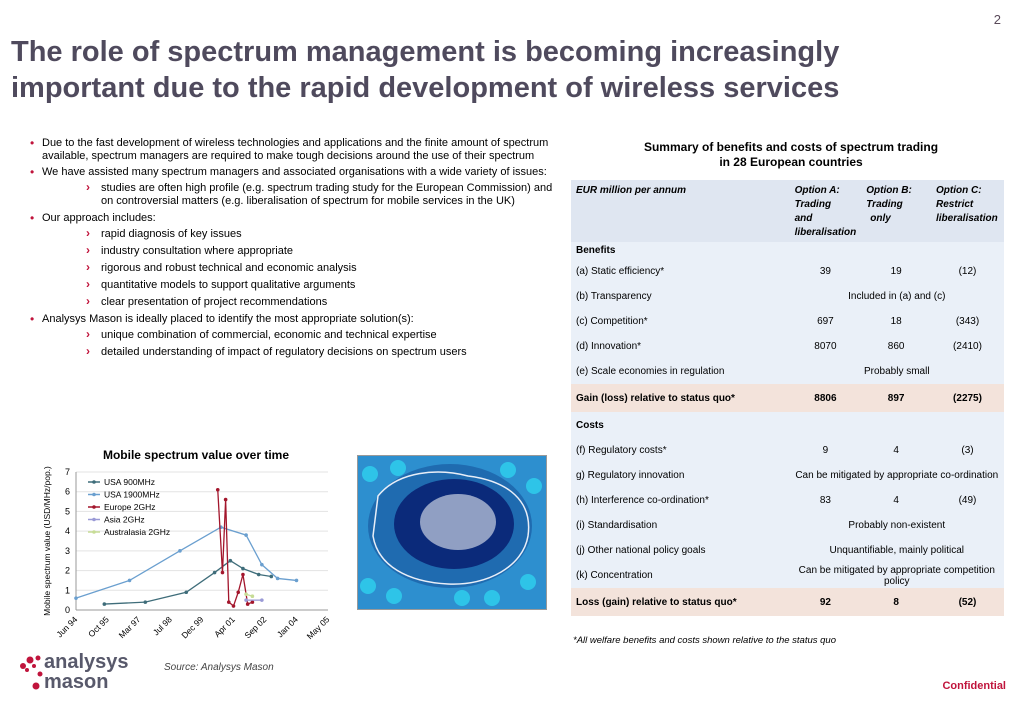 Image resolution: width=1023 pixels, height=708 pixels. Describe the element at coordinates (680, 346) in the screenshot. I see `row-label: (d) Innovation*` at that location.